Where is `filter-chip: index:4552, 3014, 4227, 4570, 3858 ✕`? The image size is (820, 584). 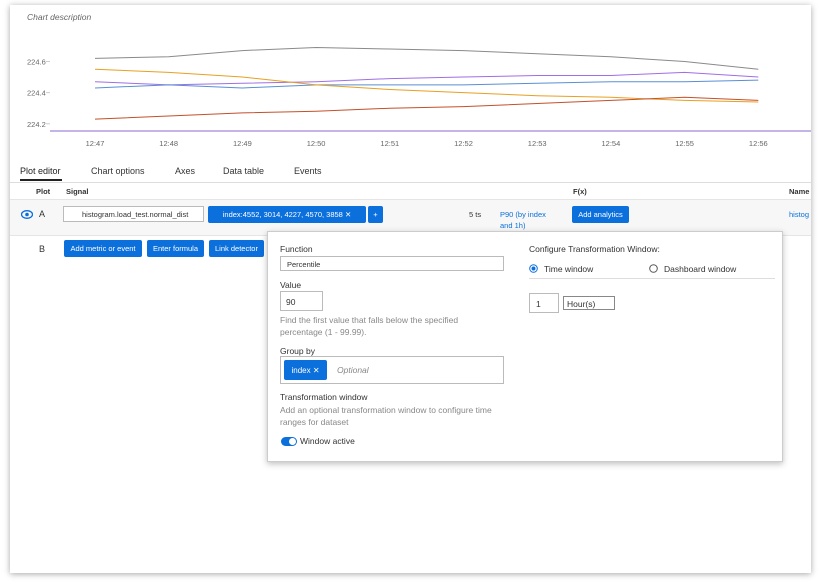
filter-chip: index:4552, 3014, 4227, 4570, 3858 ✕ is located at coordinates (287, 214).